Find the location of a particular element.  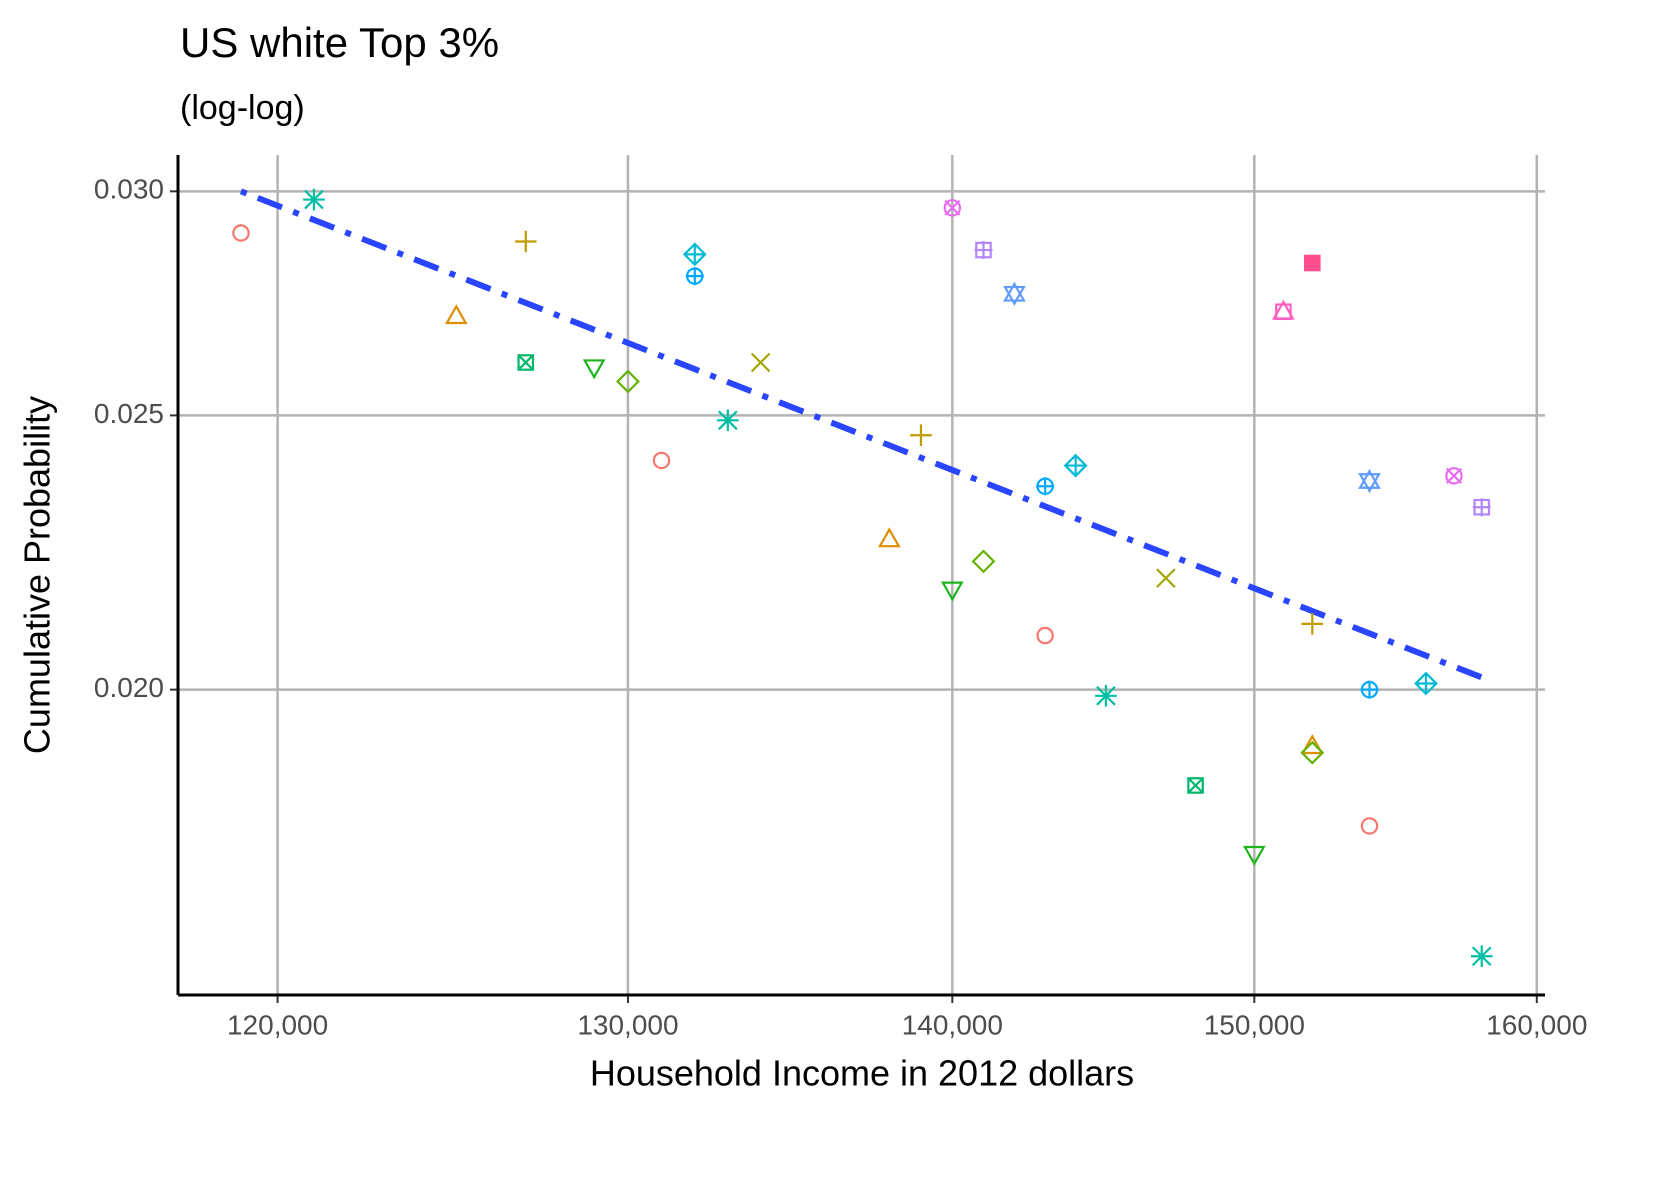

y-tick-label: 0.025 is located at coordinates (129, 413).